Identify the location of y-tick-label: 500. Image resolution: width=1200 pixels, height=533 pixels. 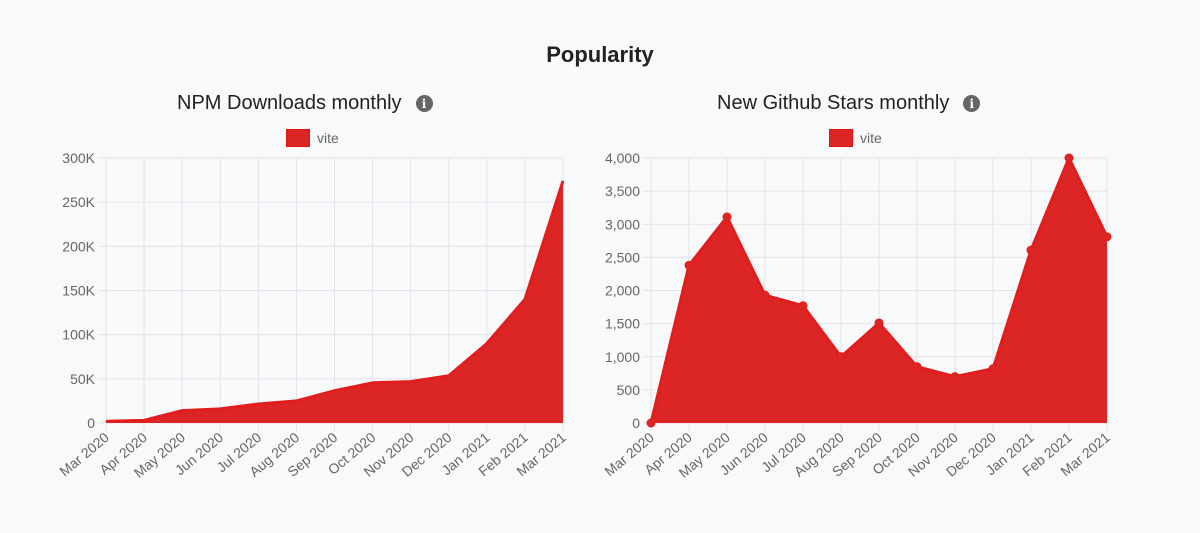
(629, 390).